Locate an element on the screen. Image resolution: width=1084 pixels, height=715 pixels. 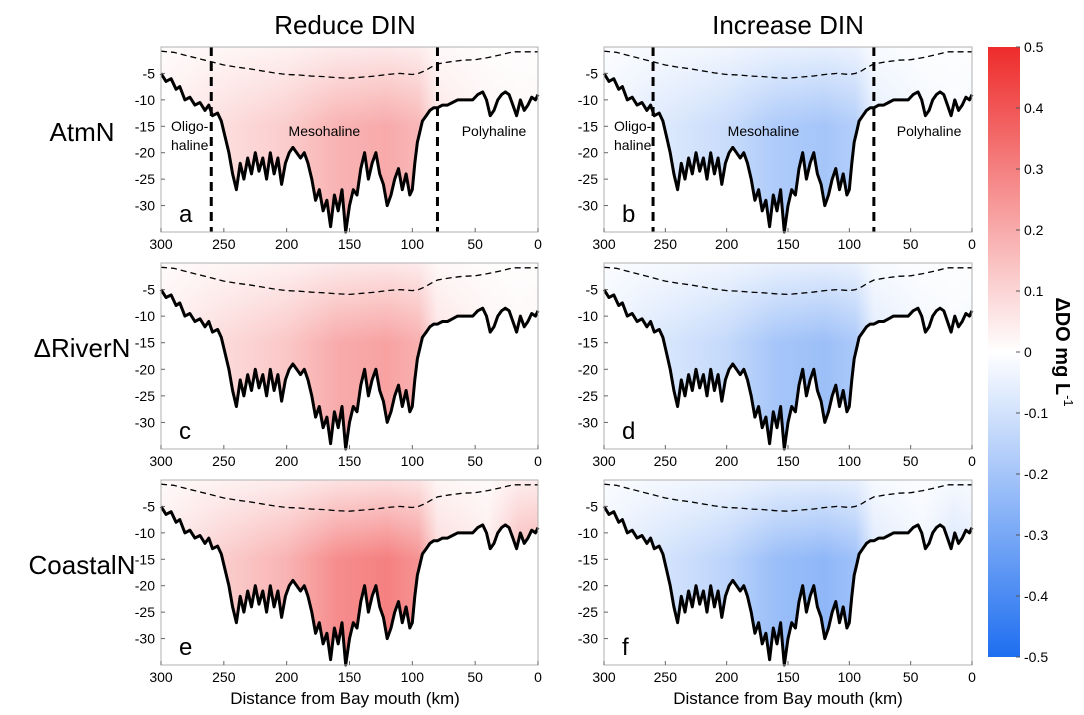
panel-letter: b is located at coordinates (628, 214).